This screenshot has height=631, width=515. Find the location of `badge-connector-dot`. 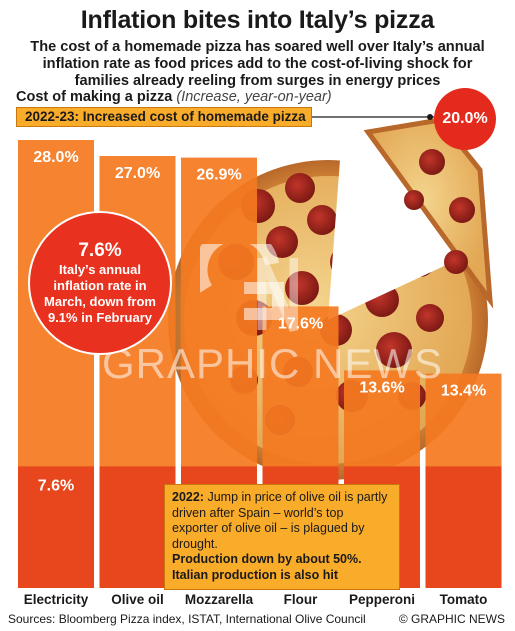

badge-connector-dot is located at coordinates (430, 117).